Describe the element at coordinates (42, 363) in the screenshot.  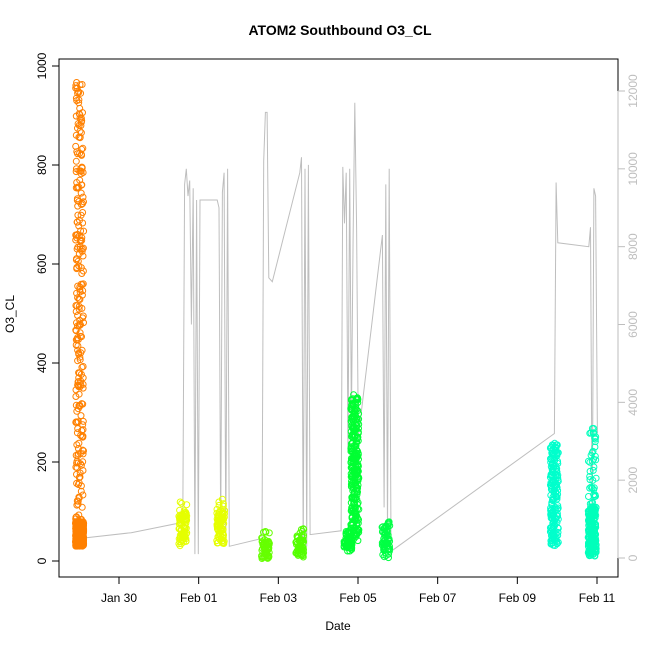
I see `y-tick-label: 400` at that location.